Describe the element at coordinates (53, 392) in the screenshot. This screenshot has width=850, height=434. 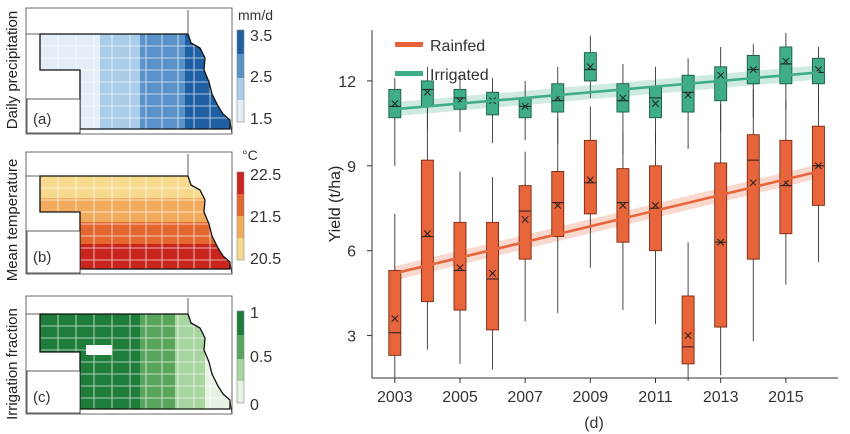
I see `panel-c-label-box` at that location.